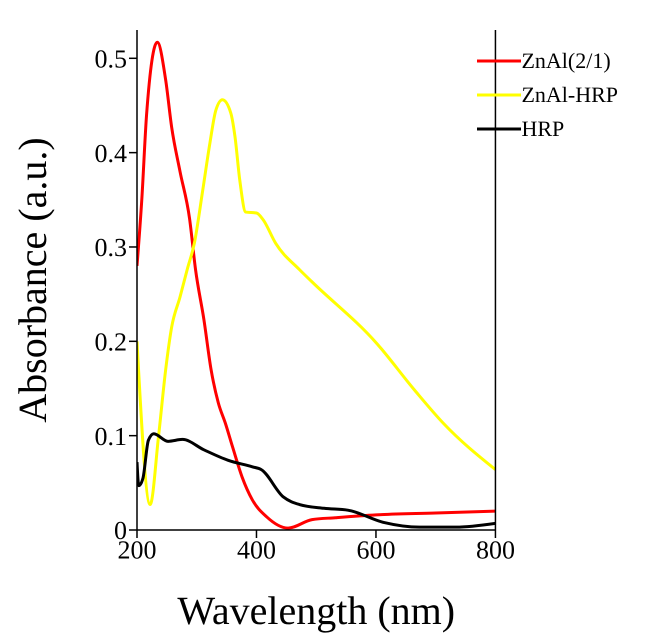 Image resolution: width=666 pixels, height=639 pixels. I want to click on y-tick-label: 0.3, so click(110, 247).